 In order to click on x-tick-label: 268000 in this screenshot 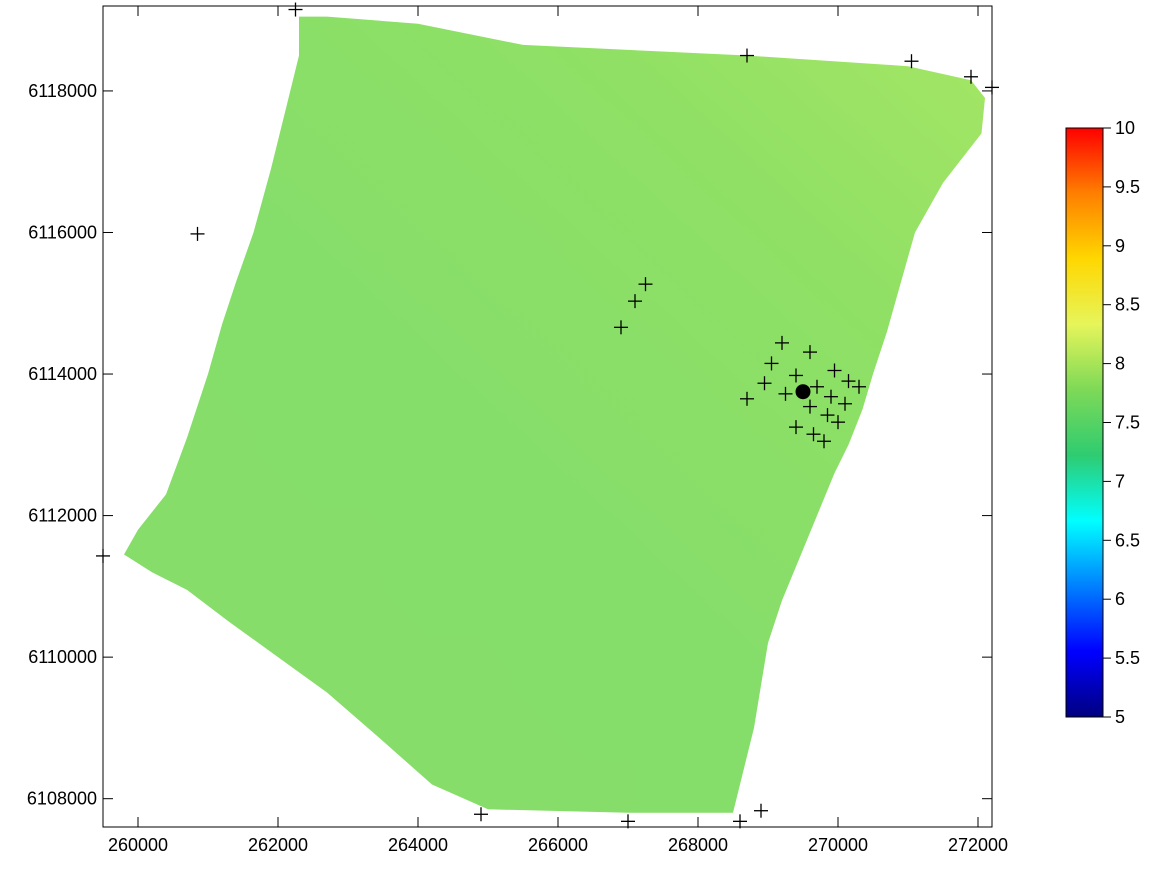, I will do `click(698, 845)`.